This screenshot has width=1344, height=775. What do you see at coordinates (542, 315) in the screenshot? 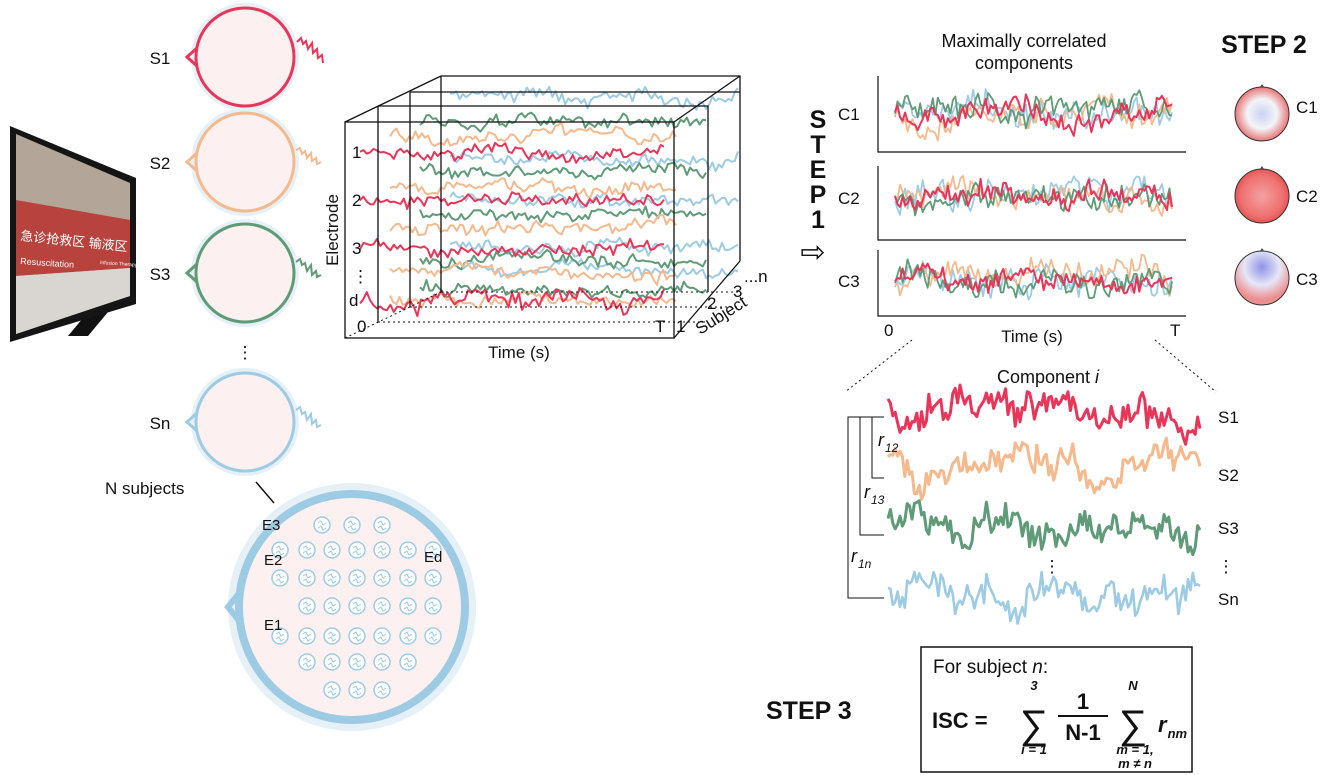
I see `cube-dotted-base` at bounding box center [542, 315].